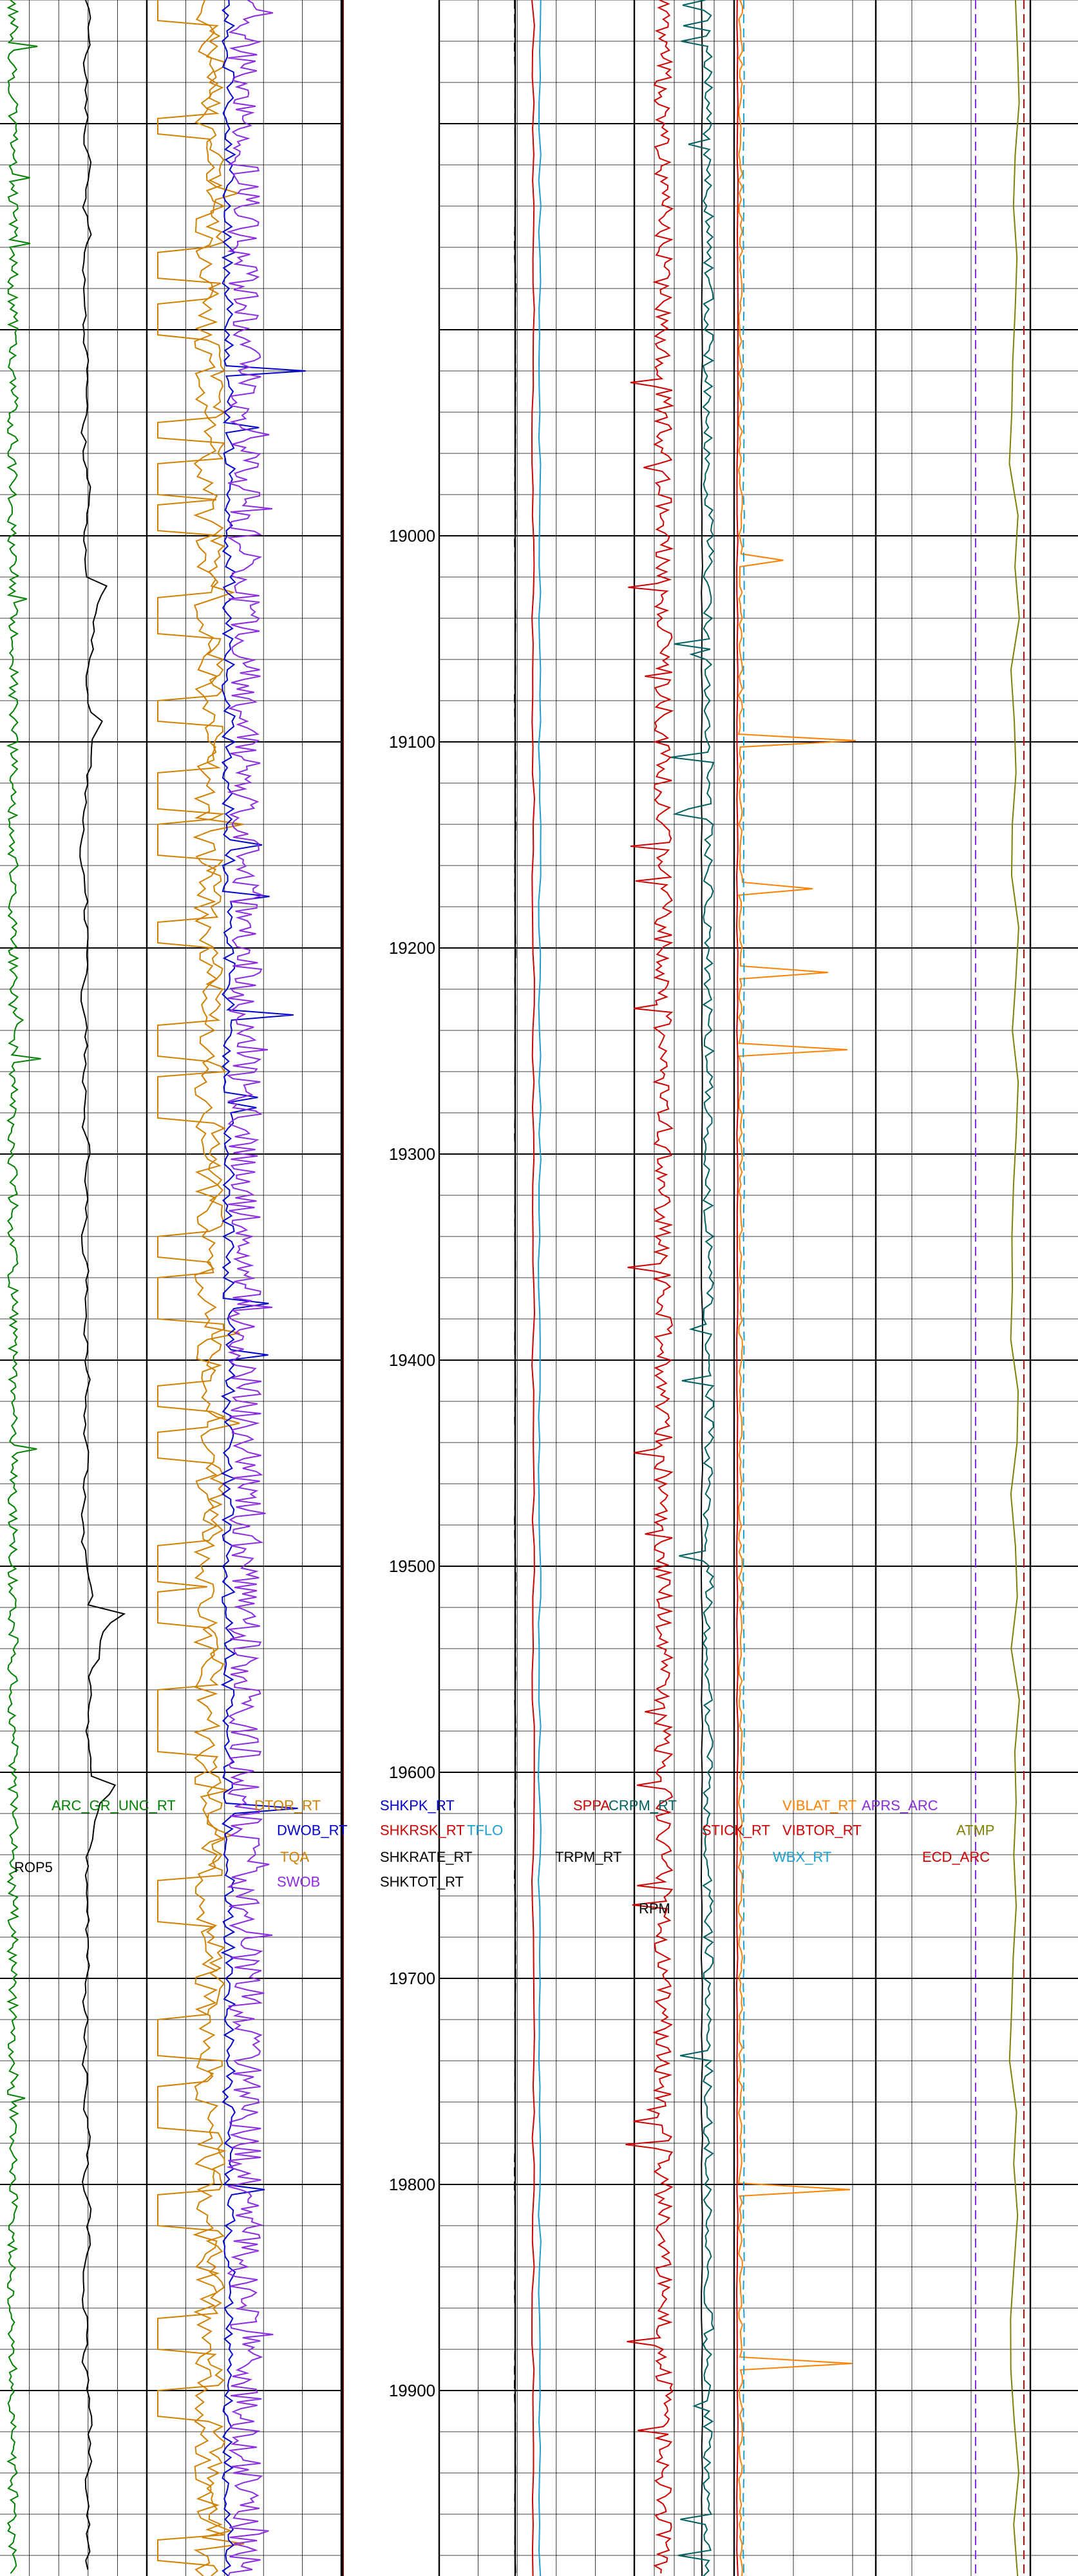 This screenshot has height=2576, width=1078. What do you see at coordinates (797, 1288) in the screenshot?
I see `series-viblat-rt` at bounding box center [797, 1288].